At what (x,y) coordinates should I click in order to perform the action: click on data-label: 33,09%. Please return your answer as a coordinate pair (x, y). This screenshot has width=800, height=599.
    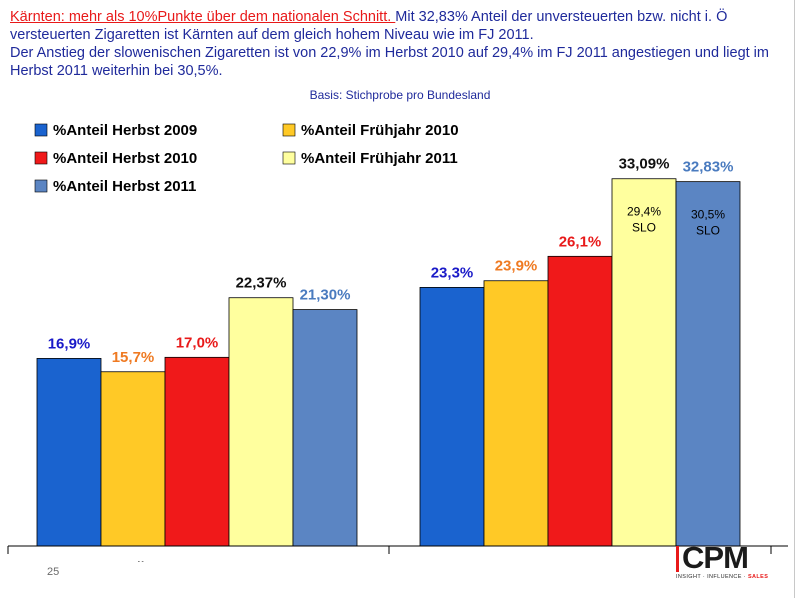
    Looking at the image, I should click on (644, 164).